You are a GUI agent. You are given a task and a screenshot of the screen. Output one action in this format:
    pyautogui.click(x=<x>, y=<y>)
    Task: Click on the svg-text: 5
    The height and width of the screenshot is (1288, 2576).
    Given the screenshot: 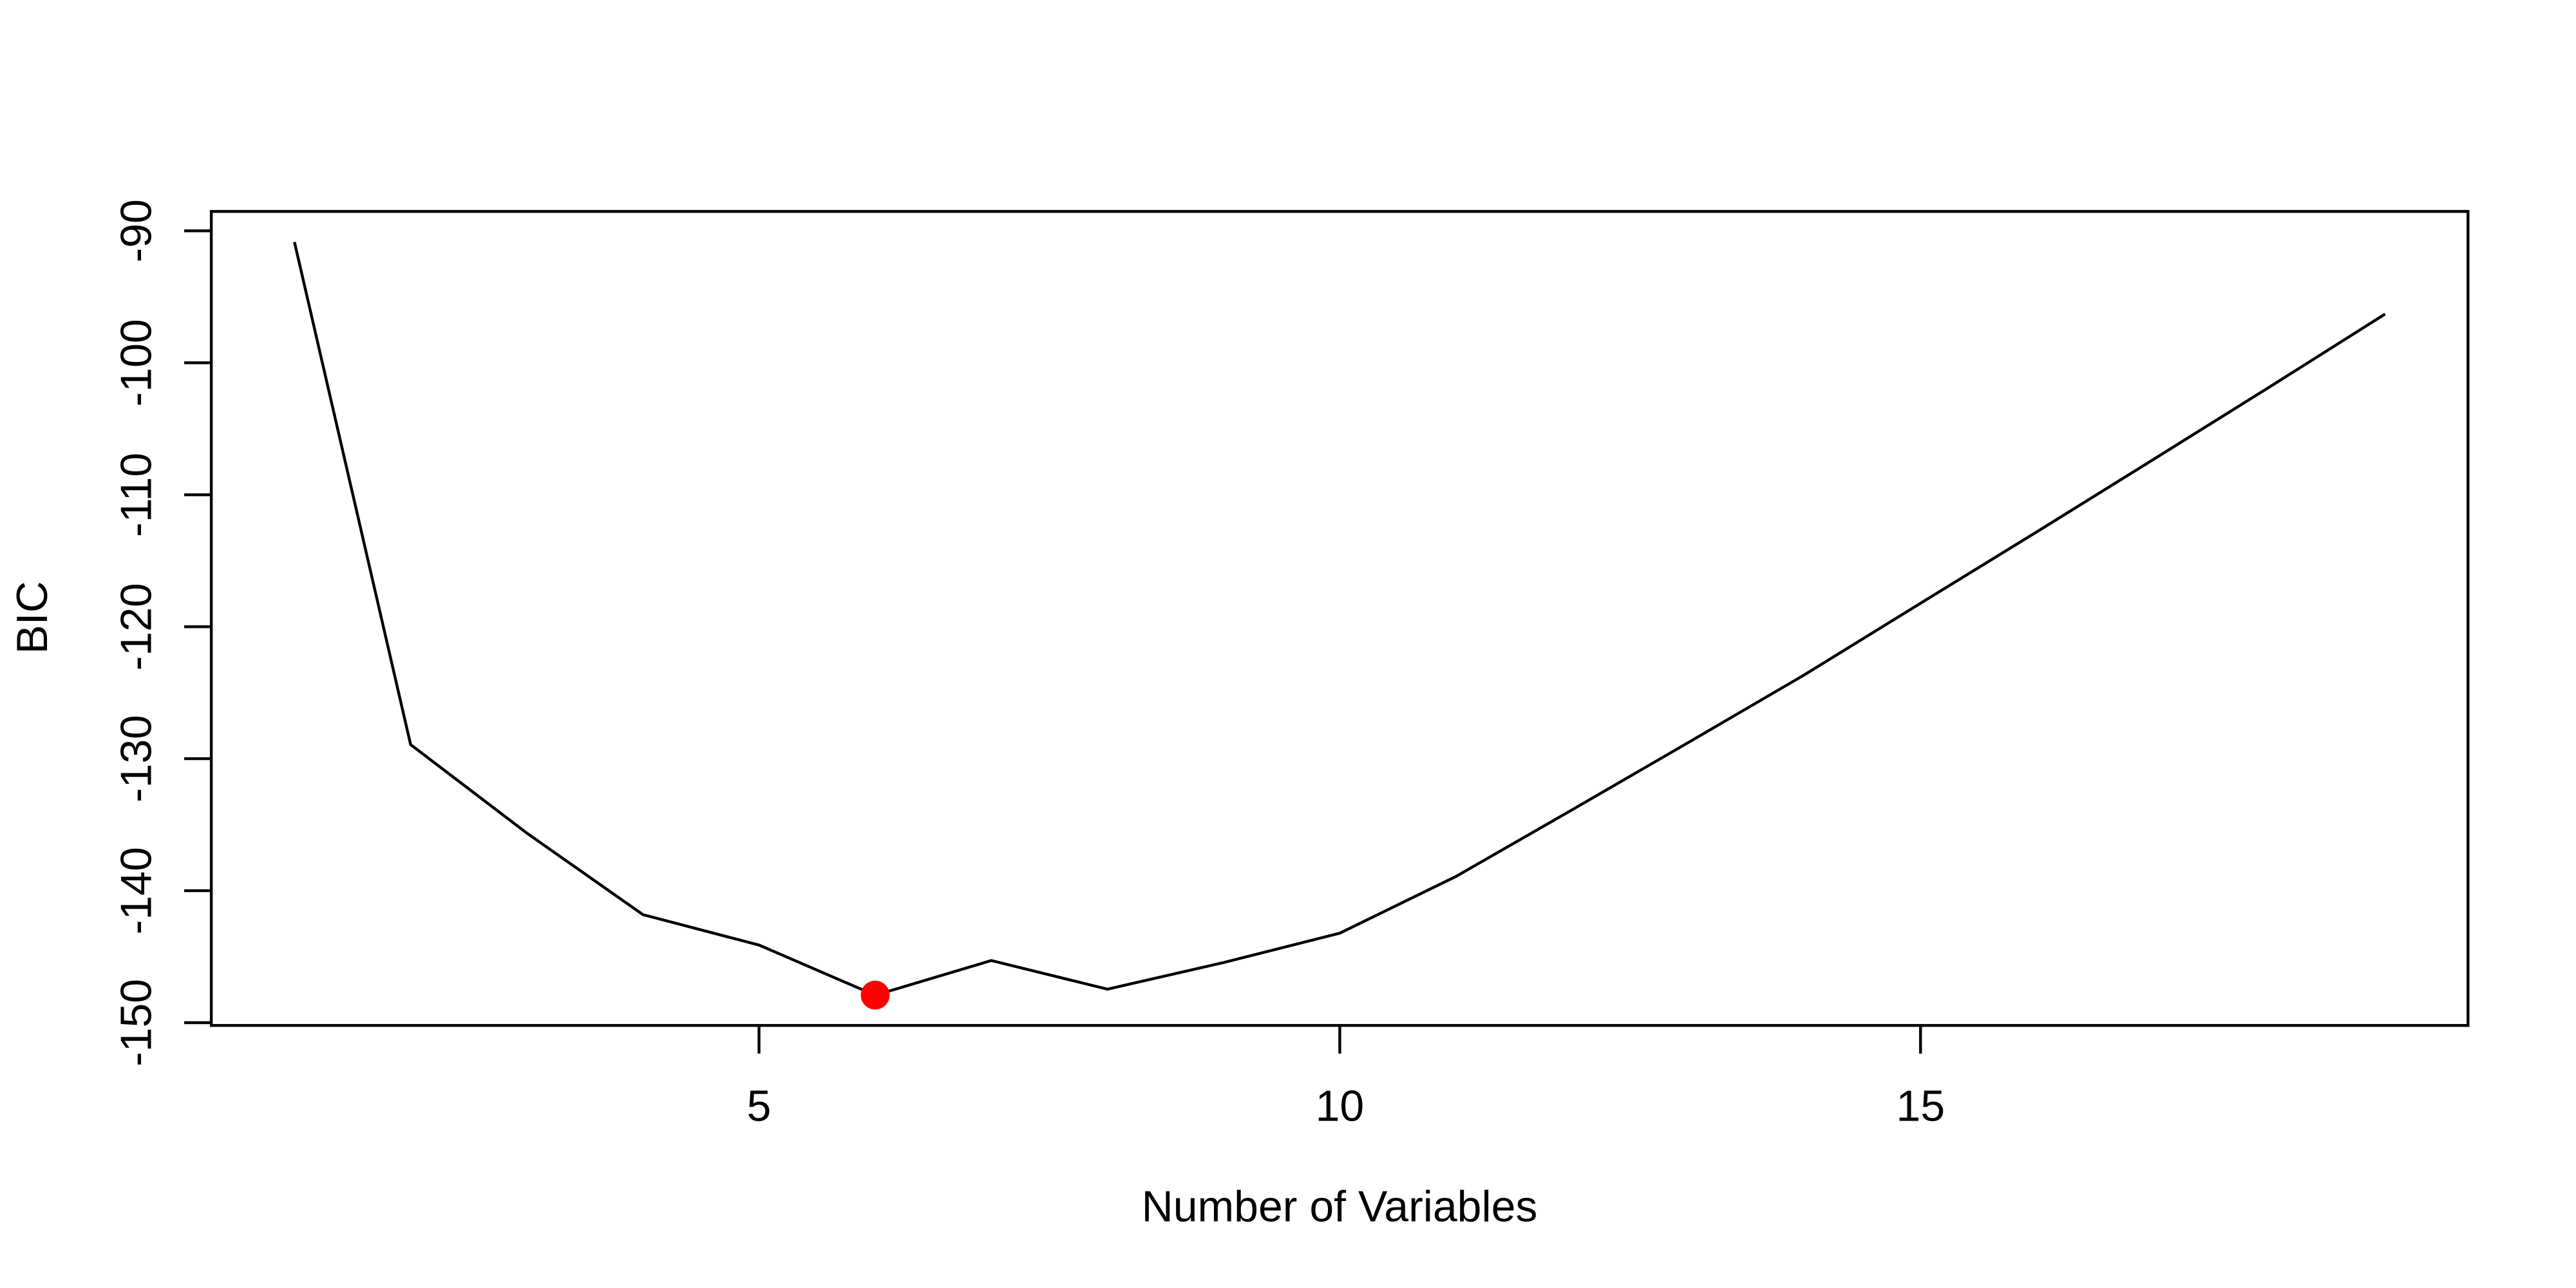 What is the action you would take?
    pyautogui.click(x=759, y=1106)
    